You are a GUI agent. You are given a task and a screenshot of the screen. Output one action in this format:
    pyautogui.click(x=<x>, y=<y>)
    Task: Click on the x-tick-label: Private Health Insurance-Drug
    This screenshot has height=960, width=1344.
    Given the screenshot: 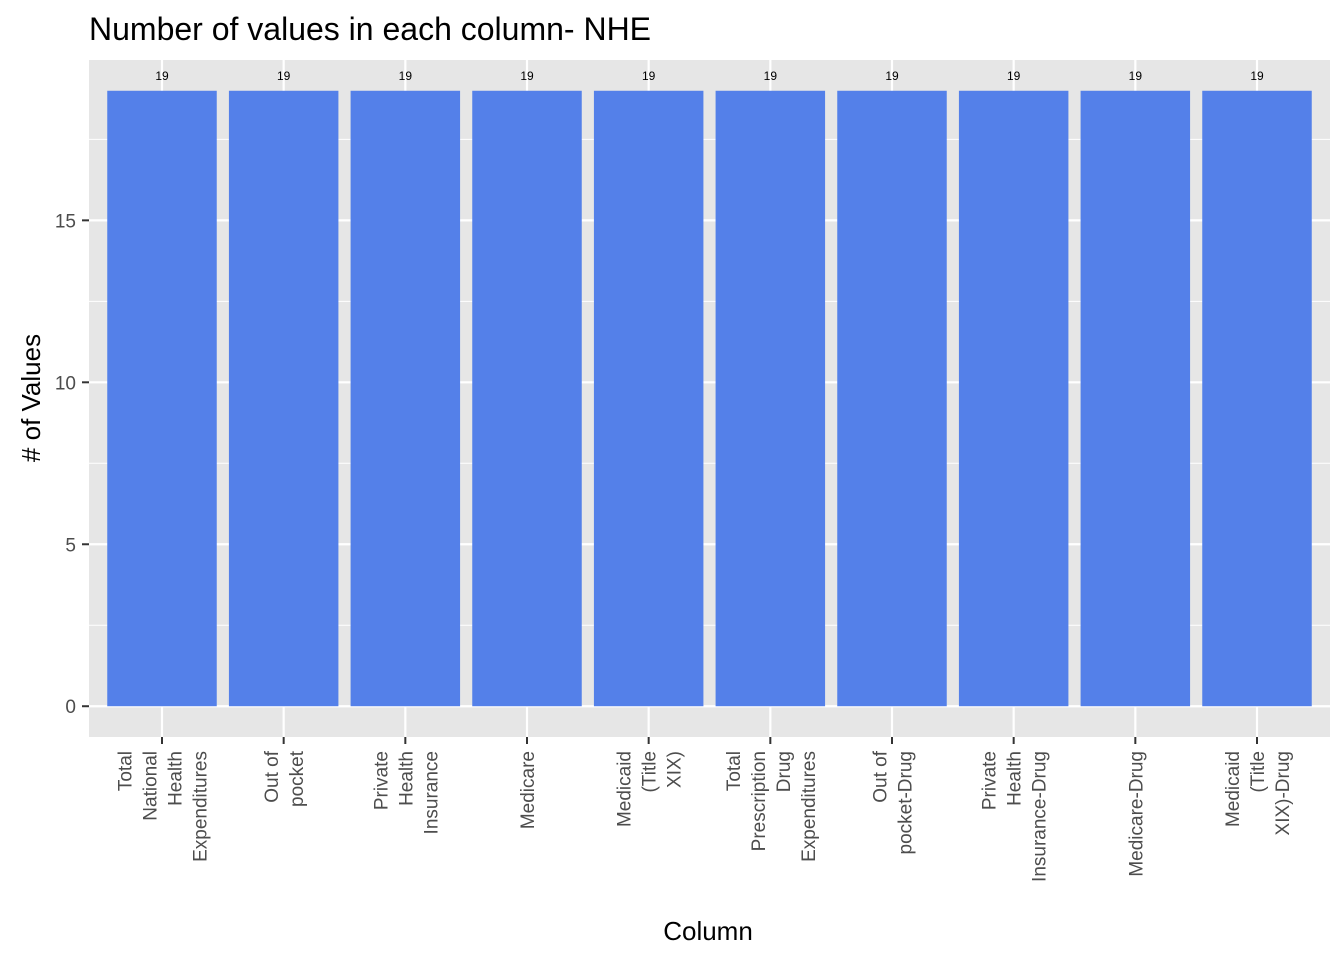 What is the action you would take?
    pyautogui.click(x=1015, y=816)
    